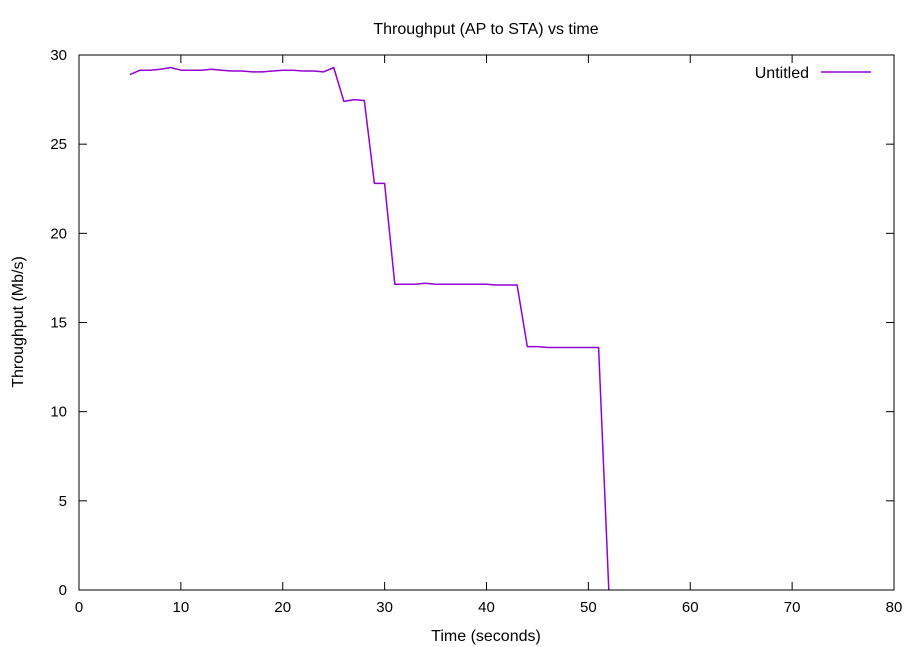  What do you see at coordinates (58, 233) in the screenshot?
I see `y-tick-label: 20` at bounding box center [58, 233].